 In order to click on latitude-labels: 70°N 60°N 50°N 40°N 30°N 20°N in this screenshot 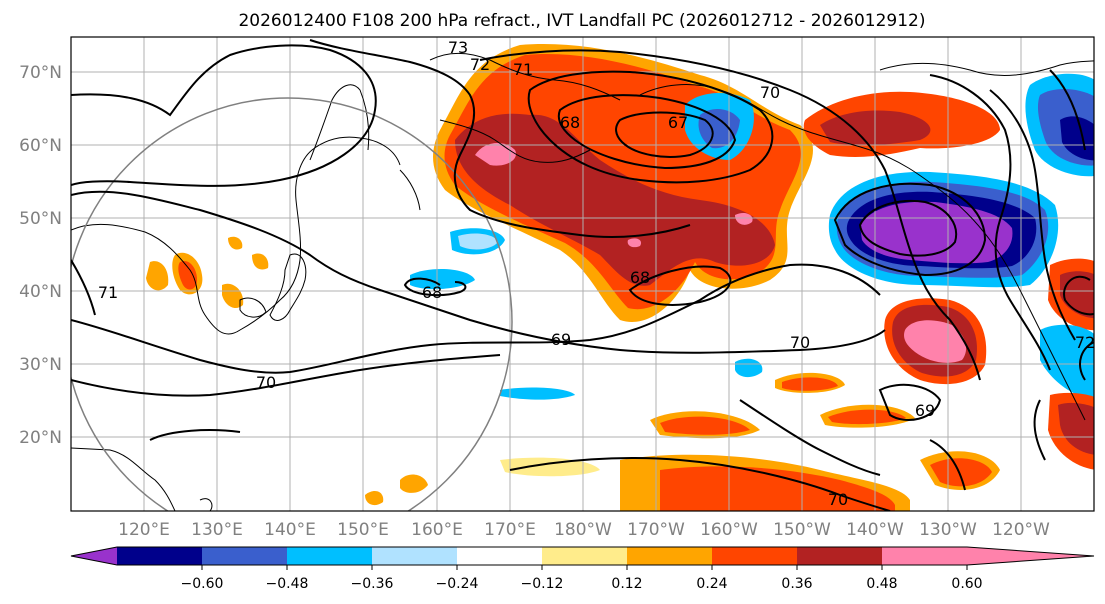, I will do `click(40, 255)`.